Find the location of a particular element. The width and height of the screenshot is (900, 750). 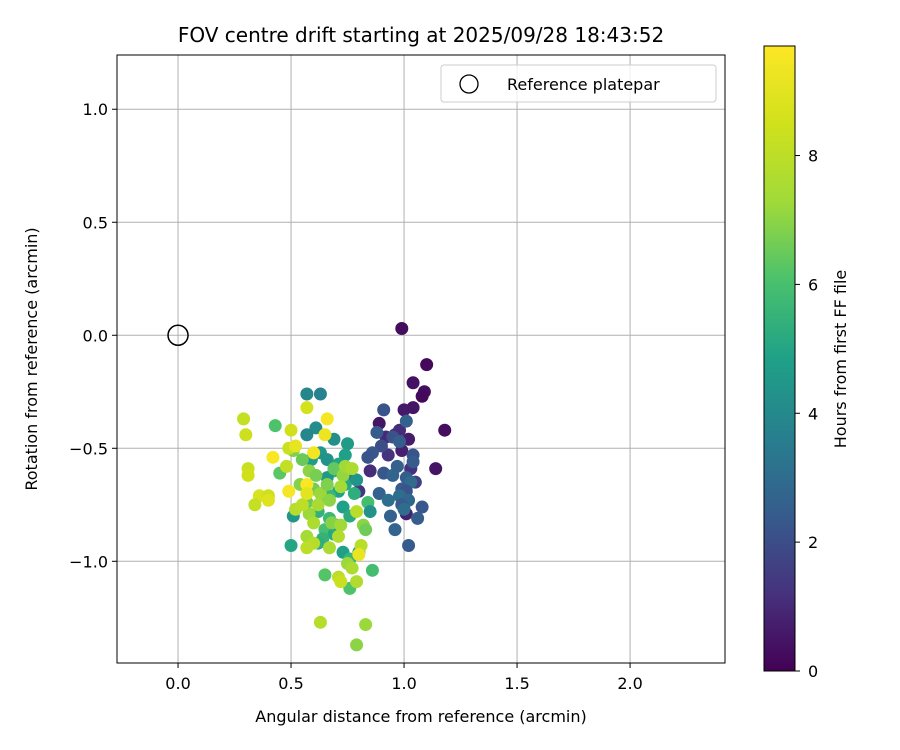

y-axis-ticks: 1.0 0.5 0.0 −0.5 −1.0 is located at coordinates (93, 335).